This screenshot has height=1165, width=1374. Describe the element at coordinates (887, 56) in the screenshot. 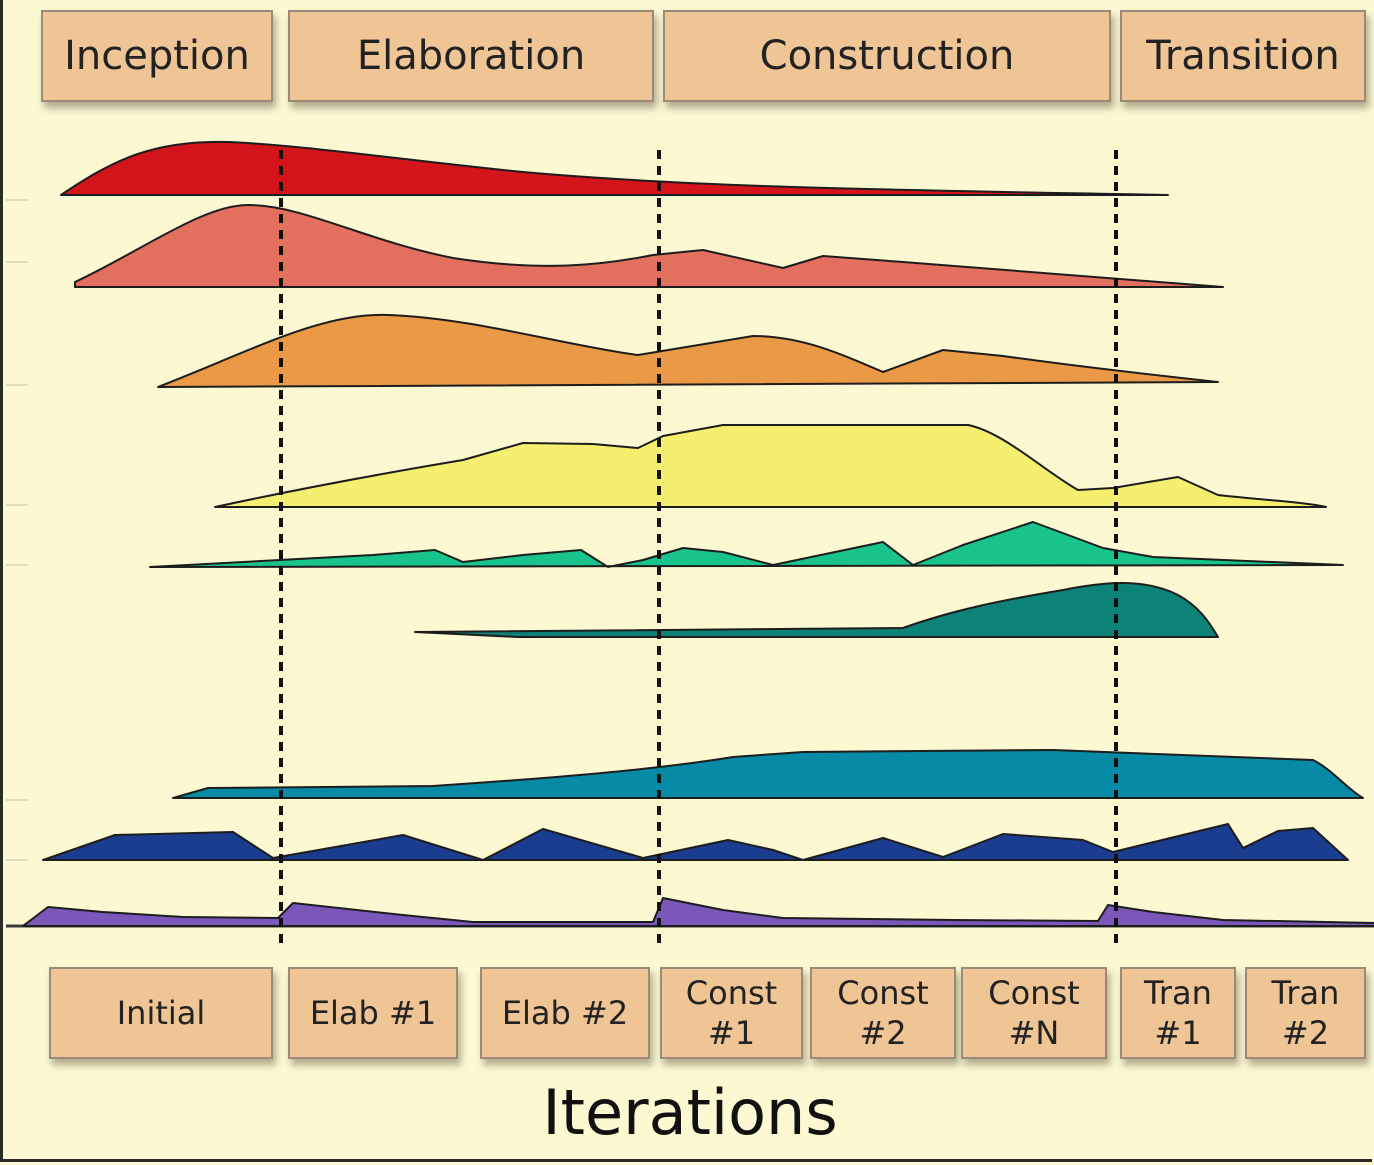

I see `phase-construction: Construction` at that location.